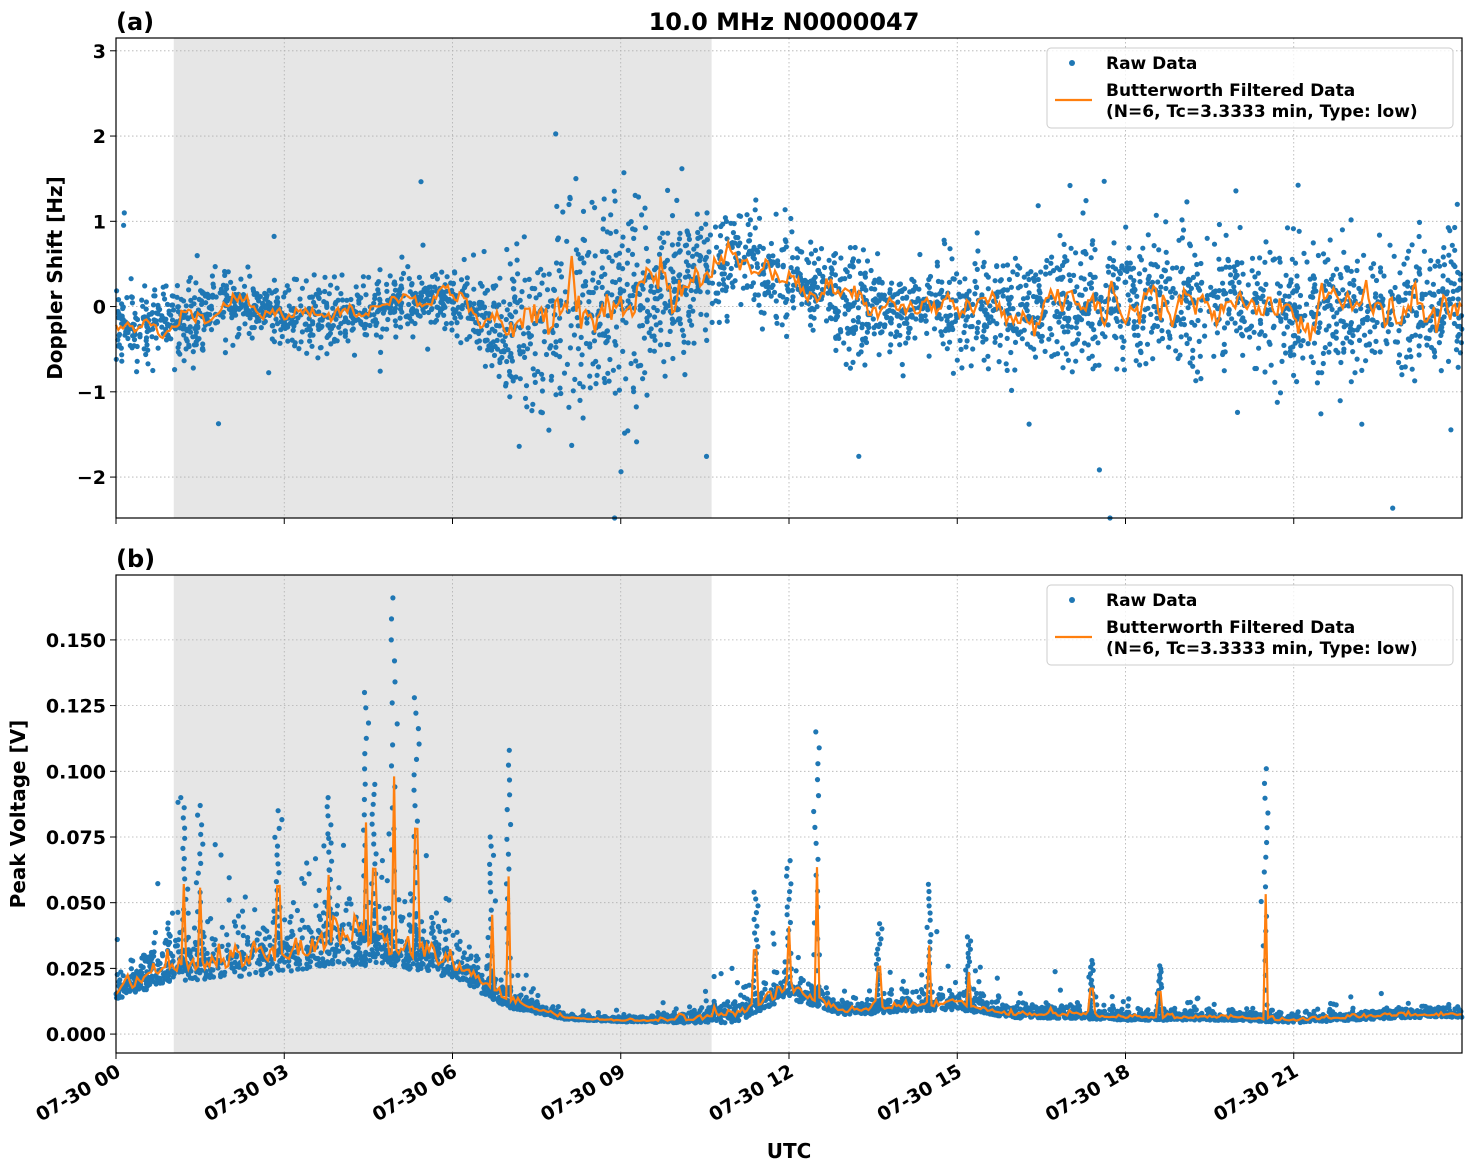  What do you see at coordinates (784, 22) in the screenshot?
I see `chart-title: 10.0 MHz N0000047` at bounding box center [784, 22].